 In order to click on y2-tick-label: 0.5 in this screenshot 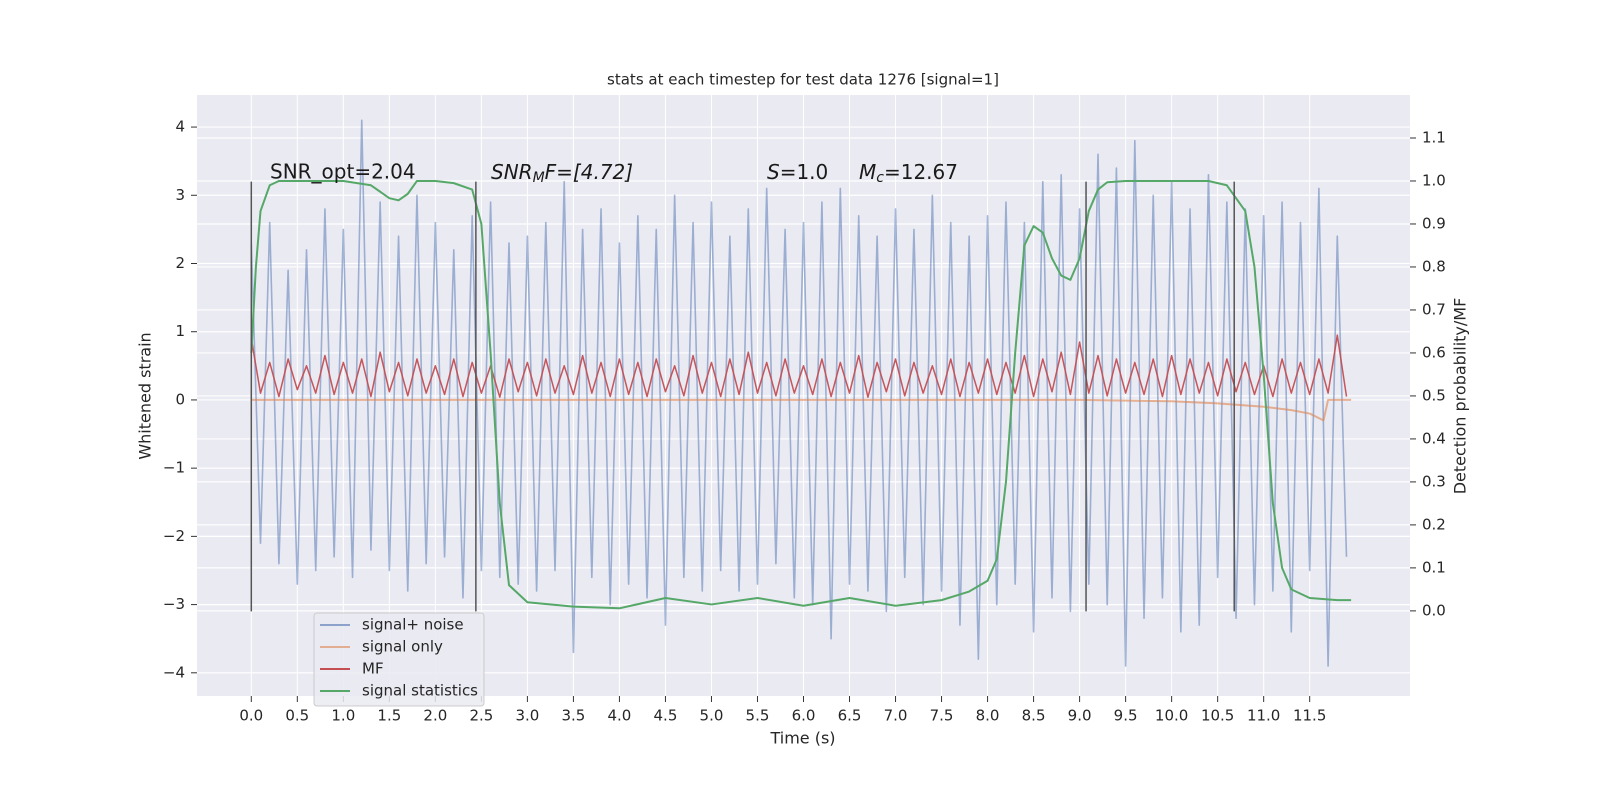, I will do `click(1434, 395)`.